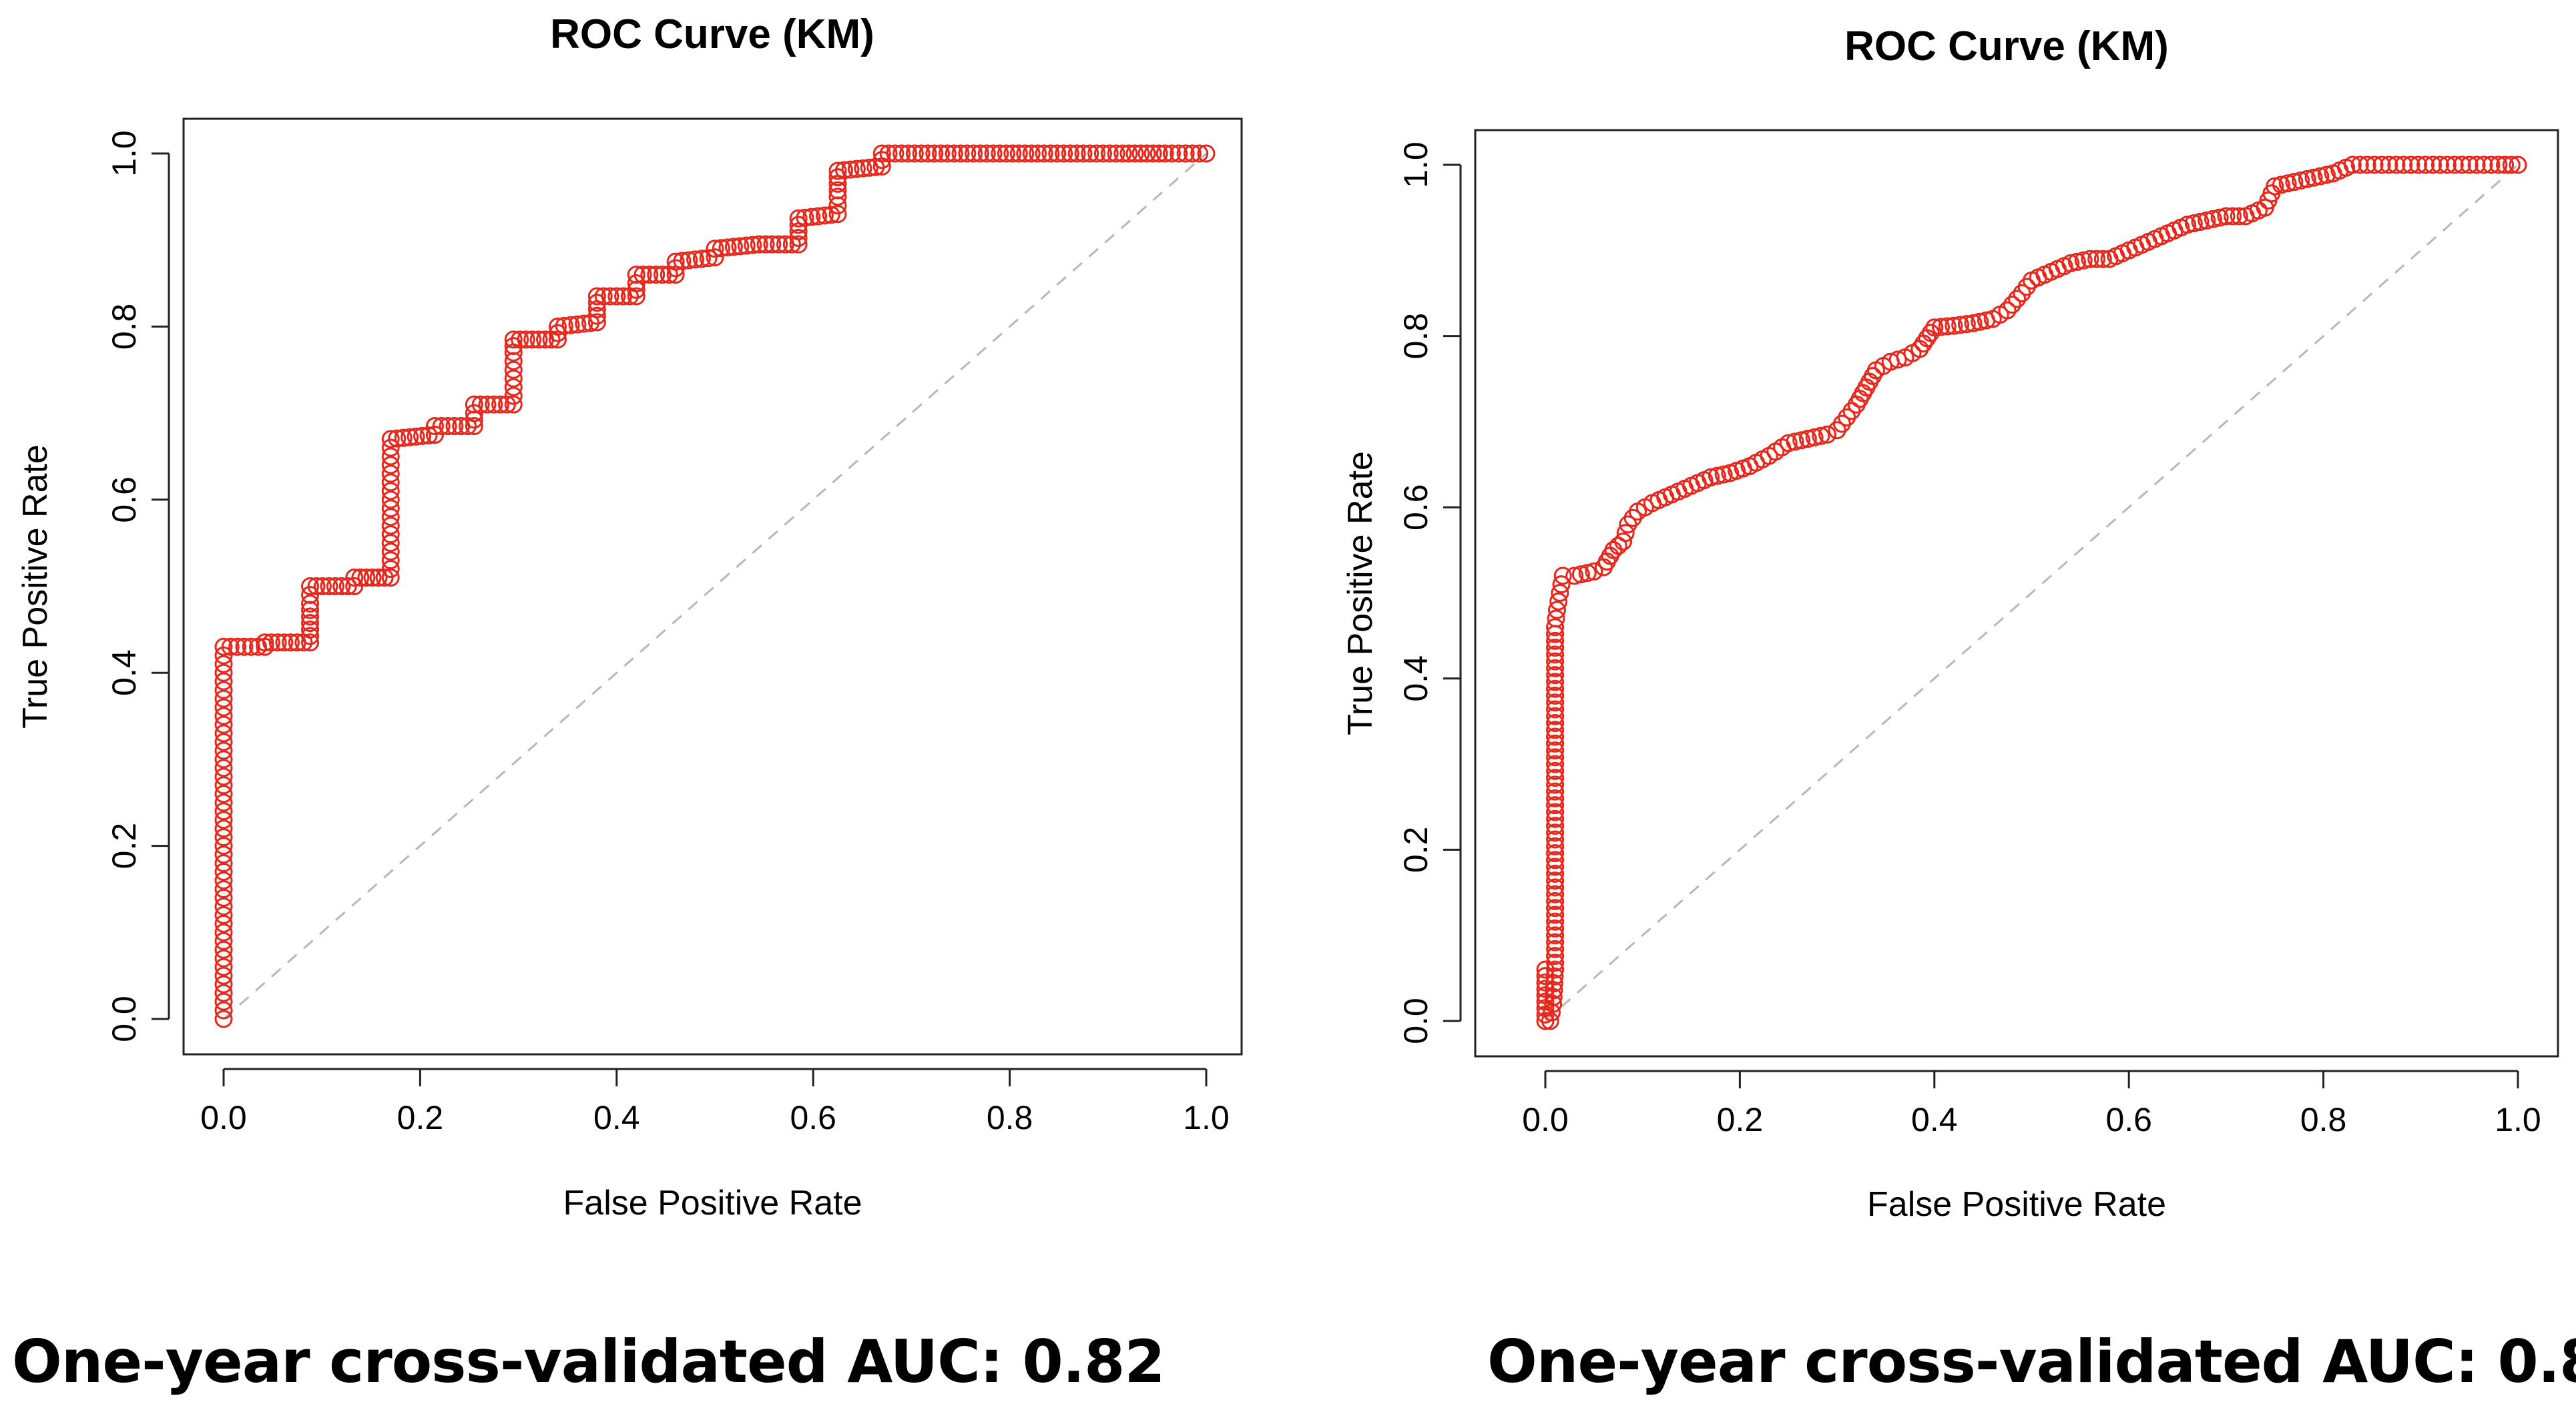  What do you see at coordinates (1416, 678) in the screenshot?
I see `y-tick-label: 0.4` at bounding box center [1416, 678].